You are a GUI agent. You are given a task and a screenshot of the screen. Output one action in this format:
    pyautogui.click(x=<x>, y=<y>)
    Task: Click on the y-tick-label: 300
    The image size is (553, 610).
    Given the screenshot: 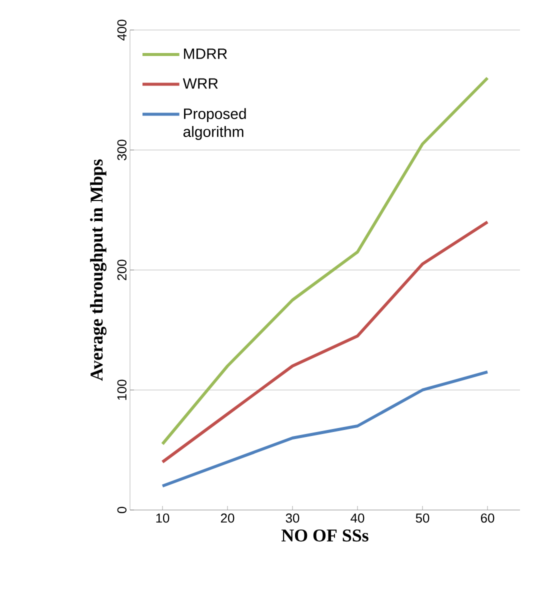 What is the action you would take?
    pyautogui.click(x=121, y=150)
    